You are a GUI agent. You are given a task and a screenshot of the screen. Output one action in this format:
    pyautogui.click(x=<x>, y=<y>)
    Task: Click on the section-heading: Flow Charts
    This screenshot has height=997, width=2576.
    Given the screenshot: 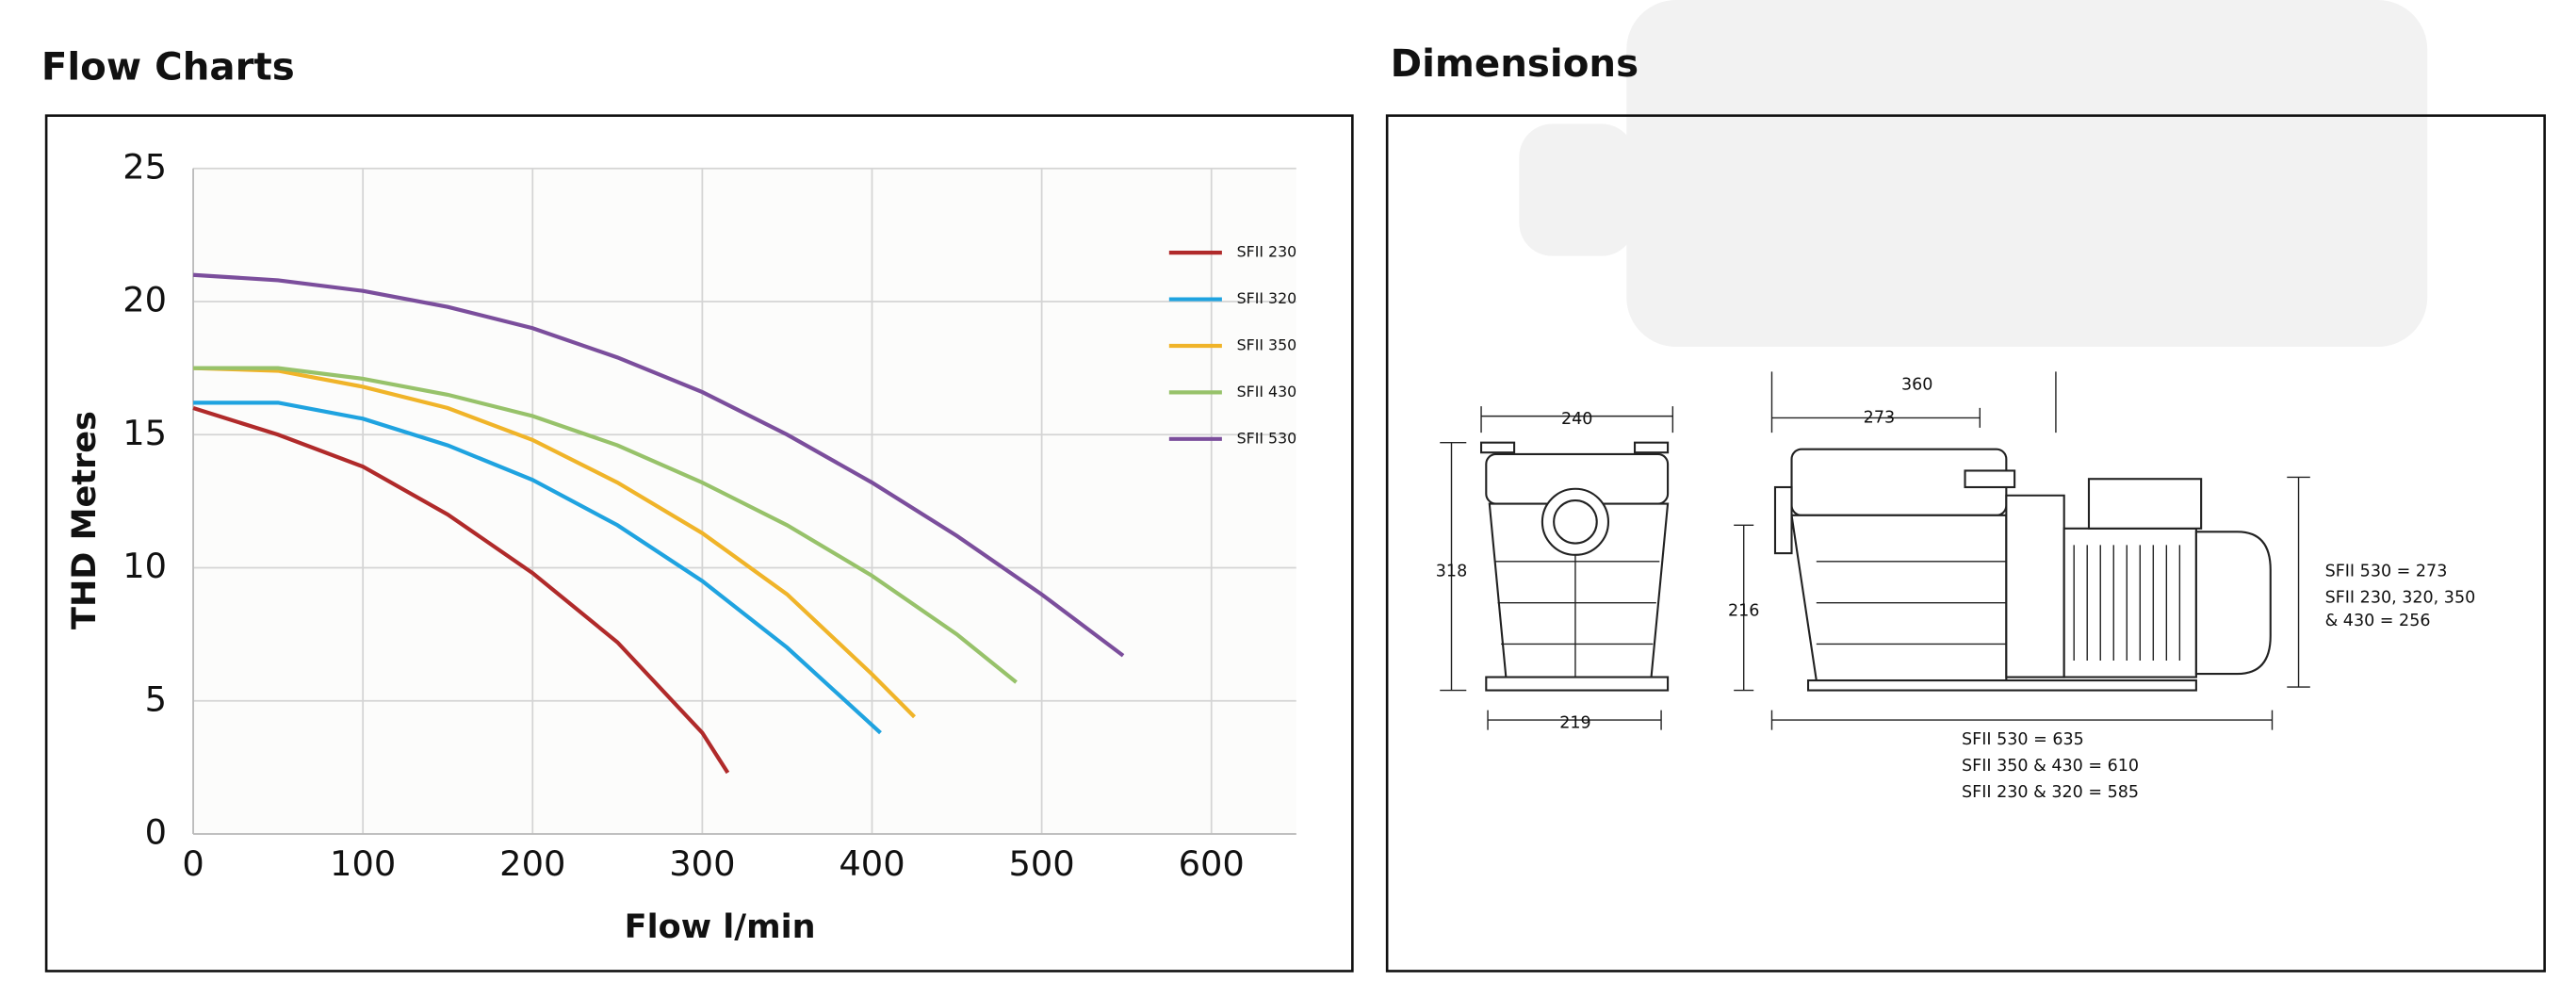 What is the action you would take?
    pyautogui.click(x=168, y=67)
    